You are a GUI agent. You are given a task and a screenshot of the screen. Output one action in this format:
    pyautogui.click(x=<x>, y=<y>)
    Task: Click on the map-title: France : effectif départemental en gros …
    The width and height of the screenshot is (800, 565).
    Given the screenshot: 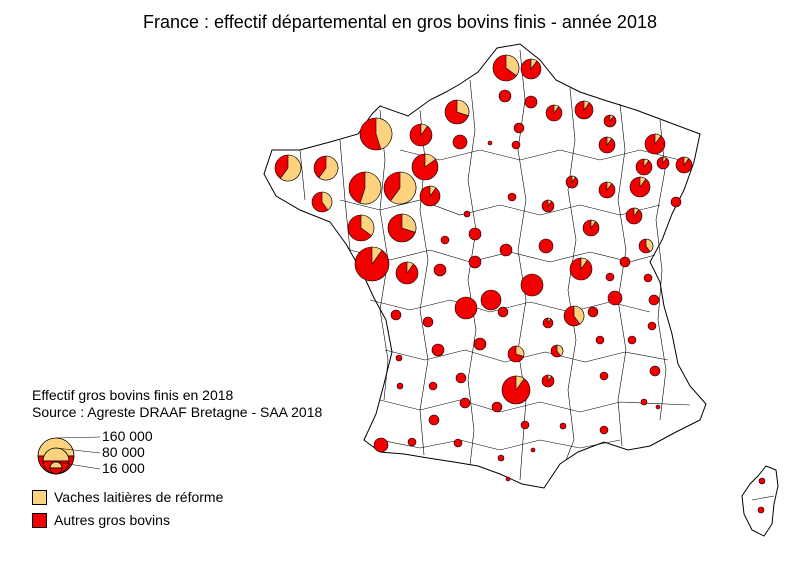 What is the action you would take?
    pyautogui.click(x=400, y=22)
    